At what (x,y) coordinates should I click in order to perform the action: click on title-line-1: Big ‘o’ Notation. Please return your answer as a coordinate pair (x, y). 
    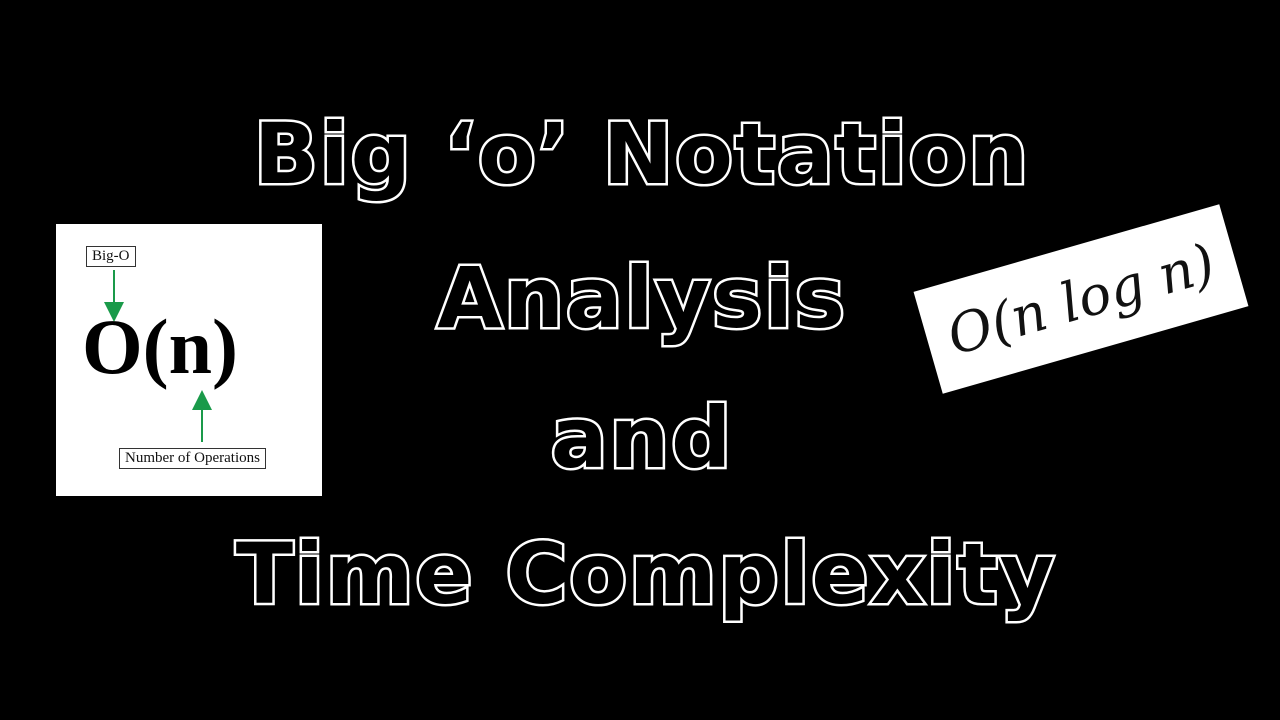
    Looking at the image, I should click on (641, 154).